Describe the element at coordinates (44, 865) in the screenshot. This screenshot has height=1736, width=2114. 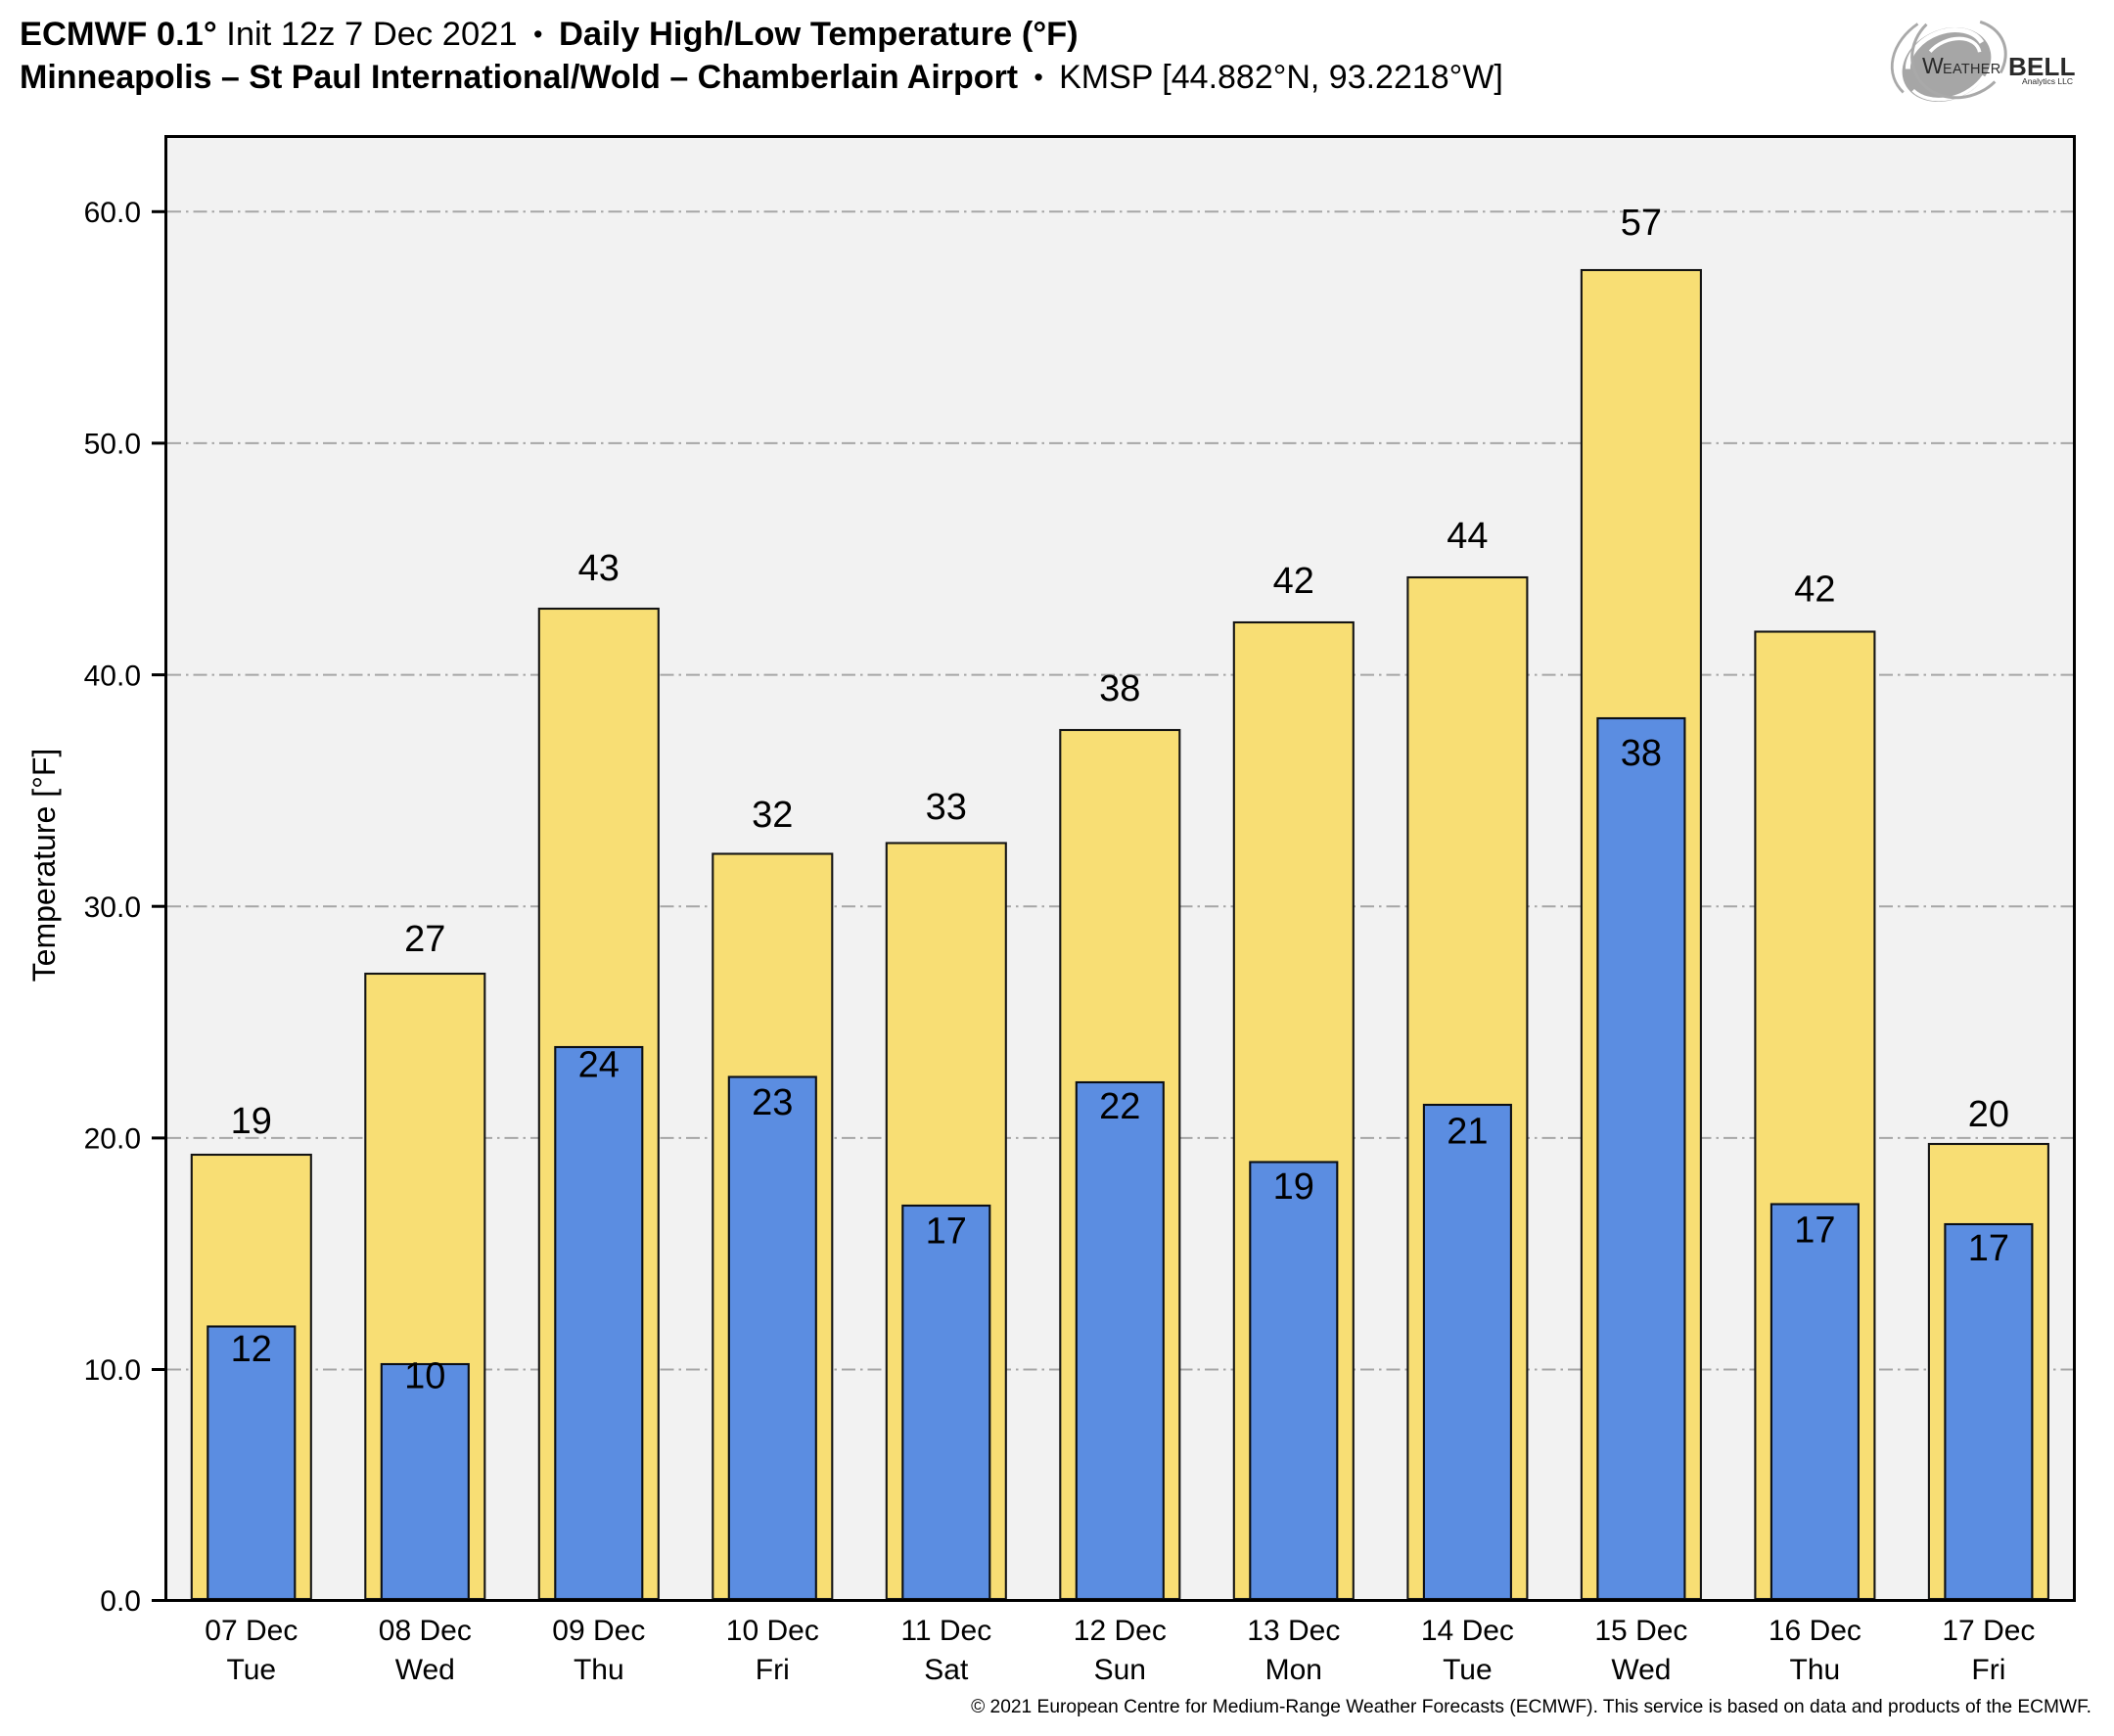
I see `svg-text: Temperature [°F]` at that location.